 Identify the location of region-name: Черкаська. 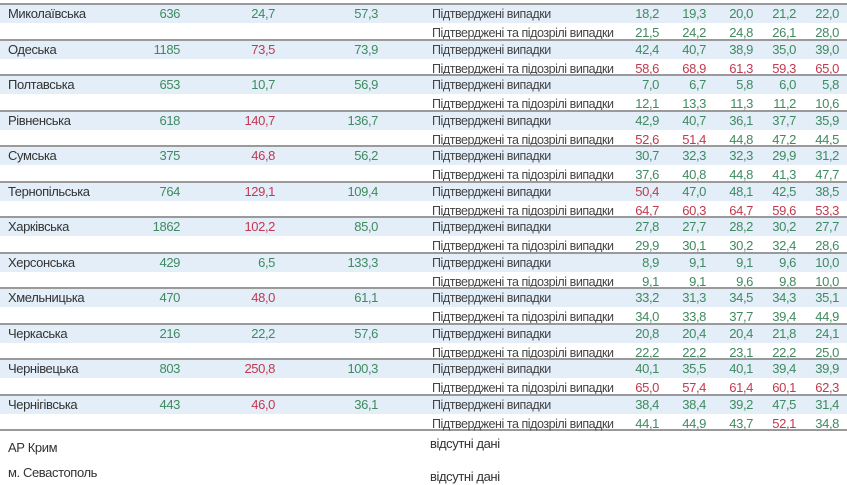
(38, 333).